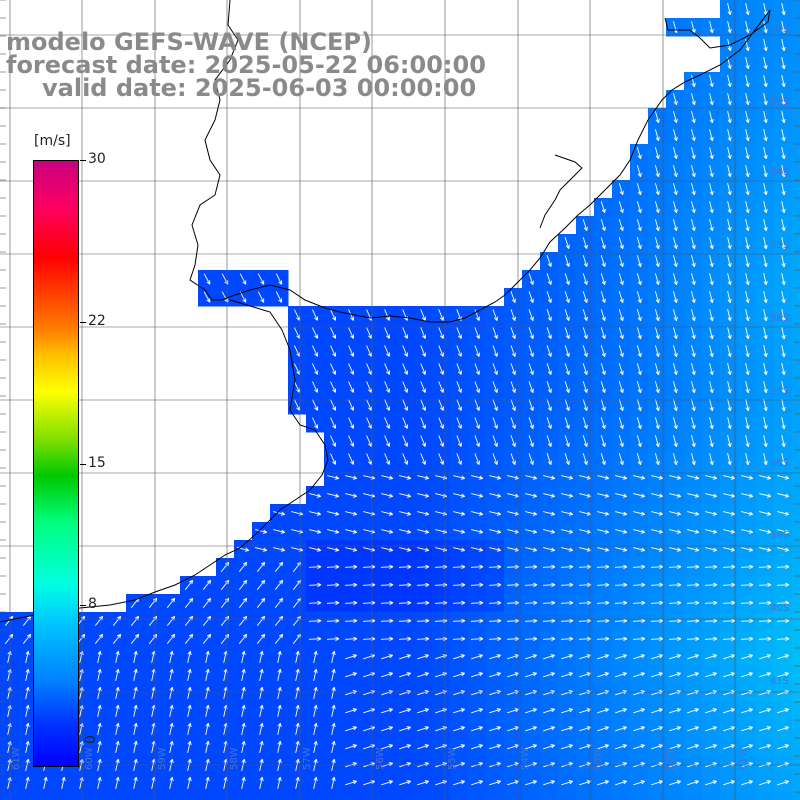 The image size is (800, 800). What do you see at coordinates (670, 758) in the screenshot?
I see `longitude-label: 52W` at bounding box center [670, 758].